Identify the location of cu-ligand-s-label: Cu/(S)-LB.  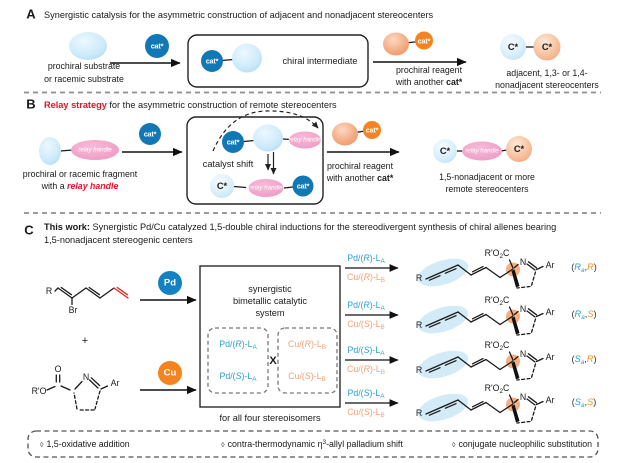
(307, 377).